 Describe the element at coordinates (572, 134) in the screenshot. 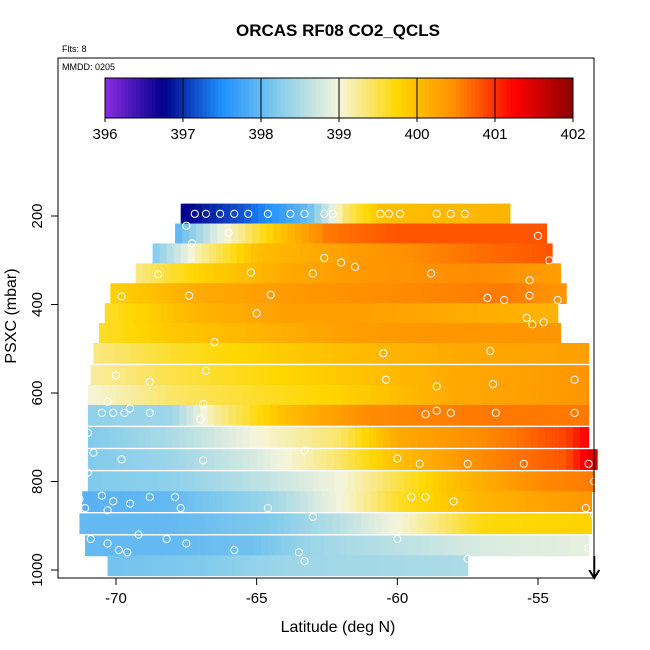

I see `colorbar-tick-label: 402` at that location.